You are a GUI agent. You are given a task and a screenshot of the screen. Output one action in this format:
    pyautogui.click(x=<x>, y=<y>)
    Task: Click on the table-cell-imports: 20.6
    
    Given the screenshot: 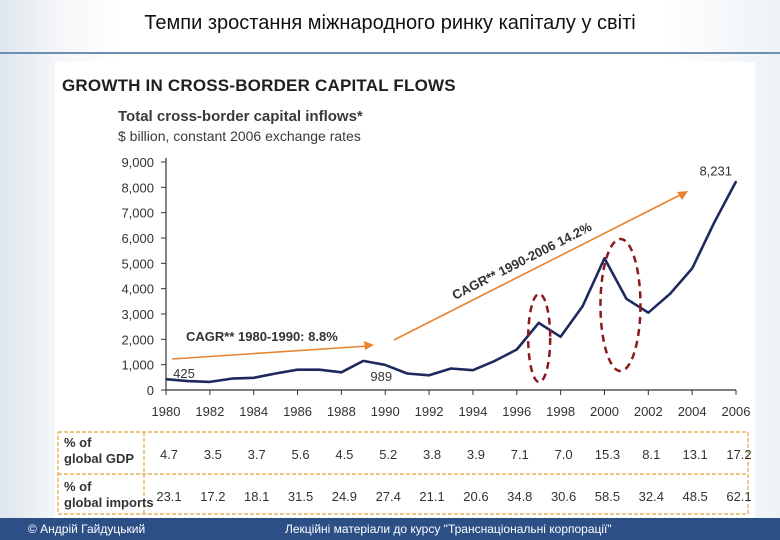 What is the action you would take?
    pyautogui.click(x=475, y=496)
    